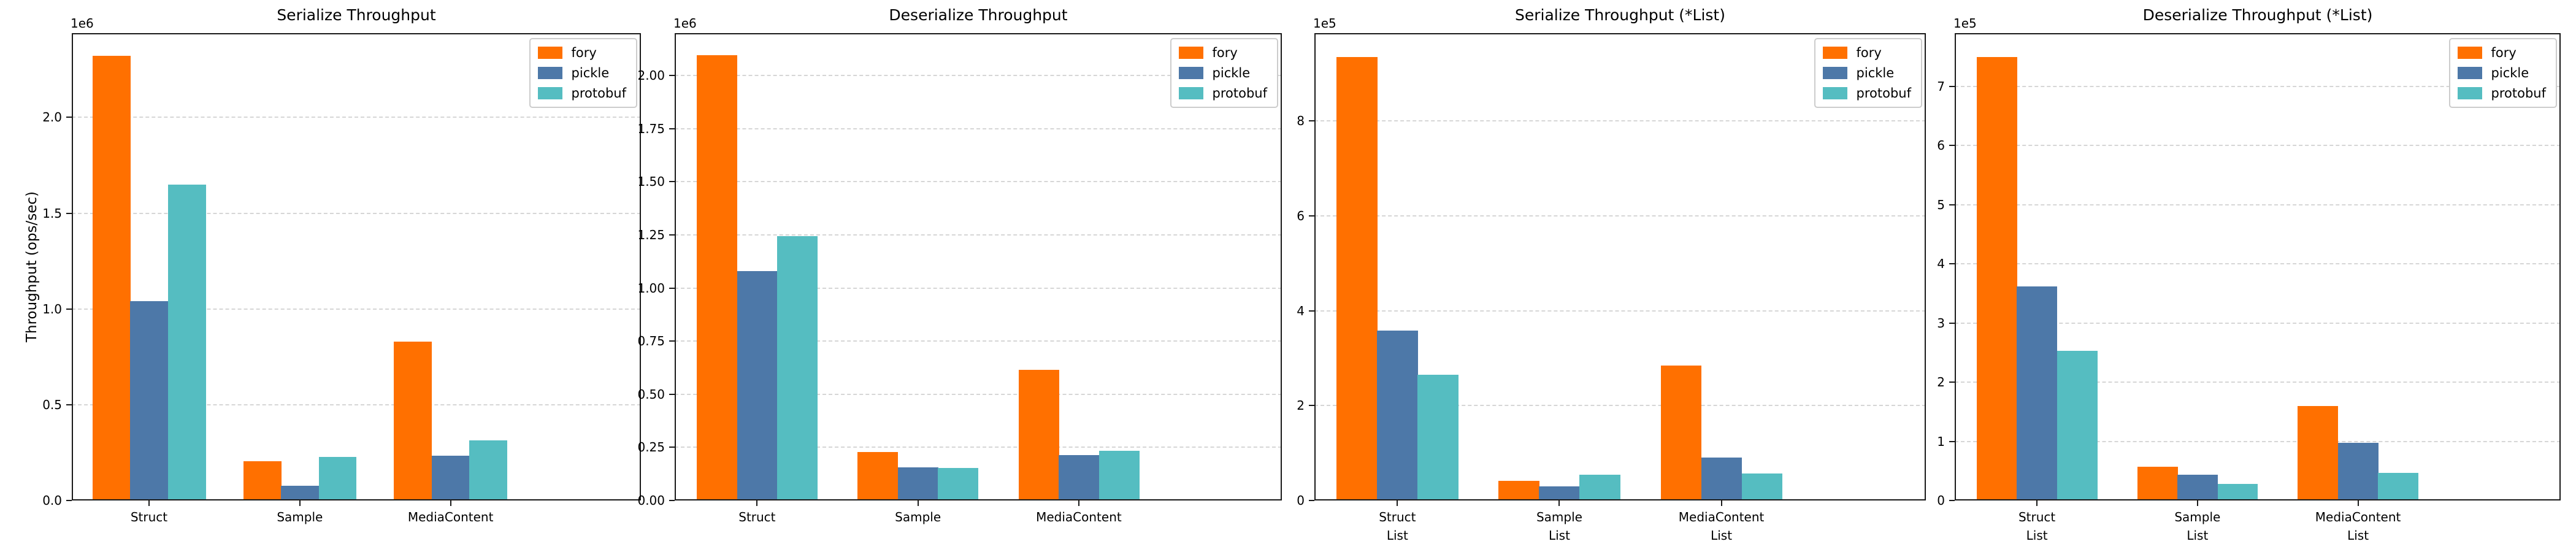 The width and height of the screenshot is (2576, 552). Describe the element at coordinates (1301, 215) in the screenshot. I see `y-tick-label: 6` at that location.